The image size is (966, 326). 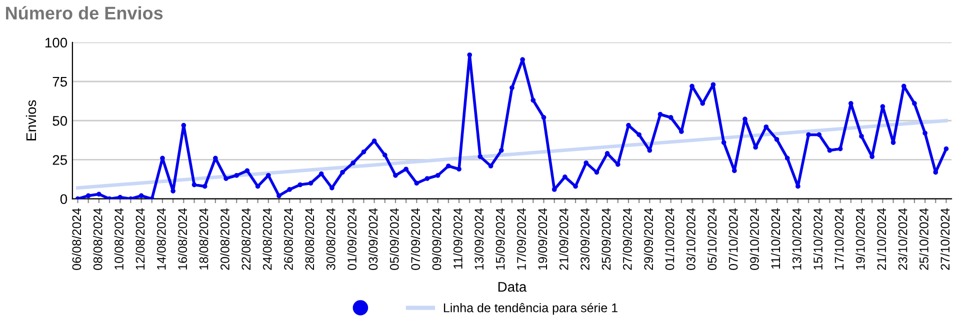 What do you see at coordinates (119, 239) in the screenshot?
I see `x-tick-label: 10/08/2024` at bounding box center [119, 239].